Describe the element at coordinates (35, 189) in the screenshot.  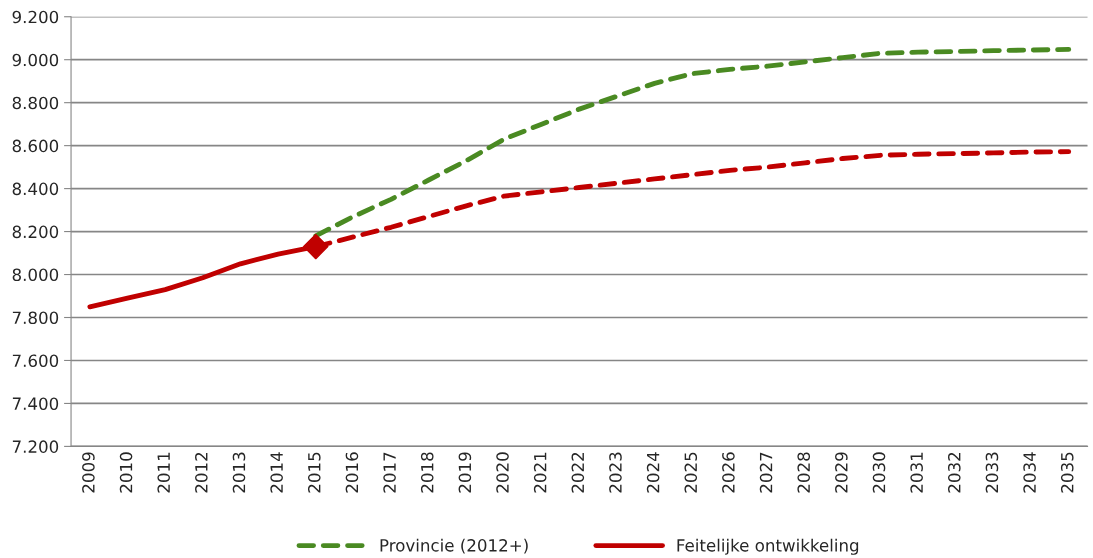
I see `y-tick-label: 8.400` at that location.